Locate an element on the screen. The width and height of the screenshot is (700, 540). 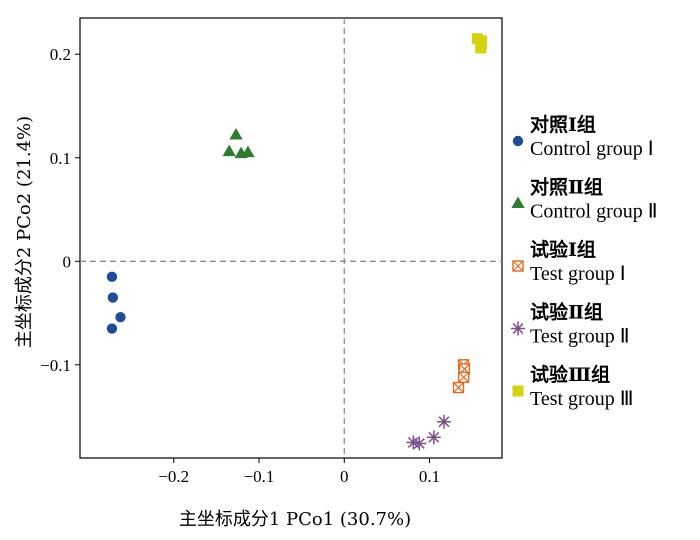
legend-label-en: Test group Ⅰ is located at coordinates (578, 274).